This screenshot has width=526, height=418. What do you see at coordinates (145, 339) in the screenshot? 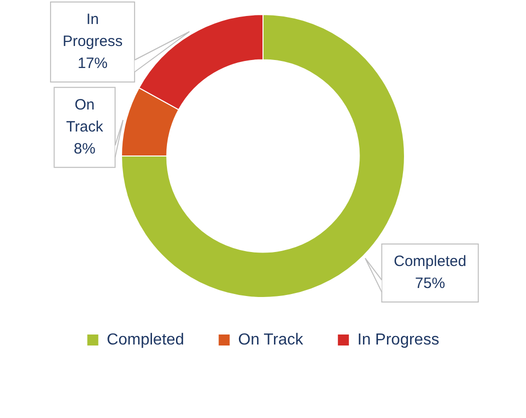
I see `legend-label: Completed` at bounding box center [145, 339].